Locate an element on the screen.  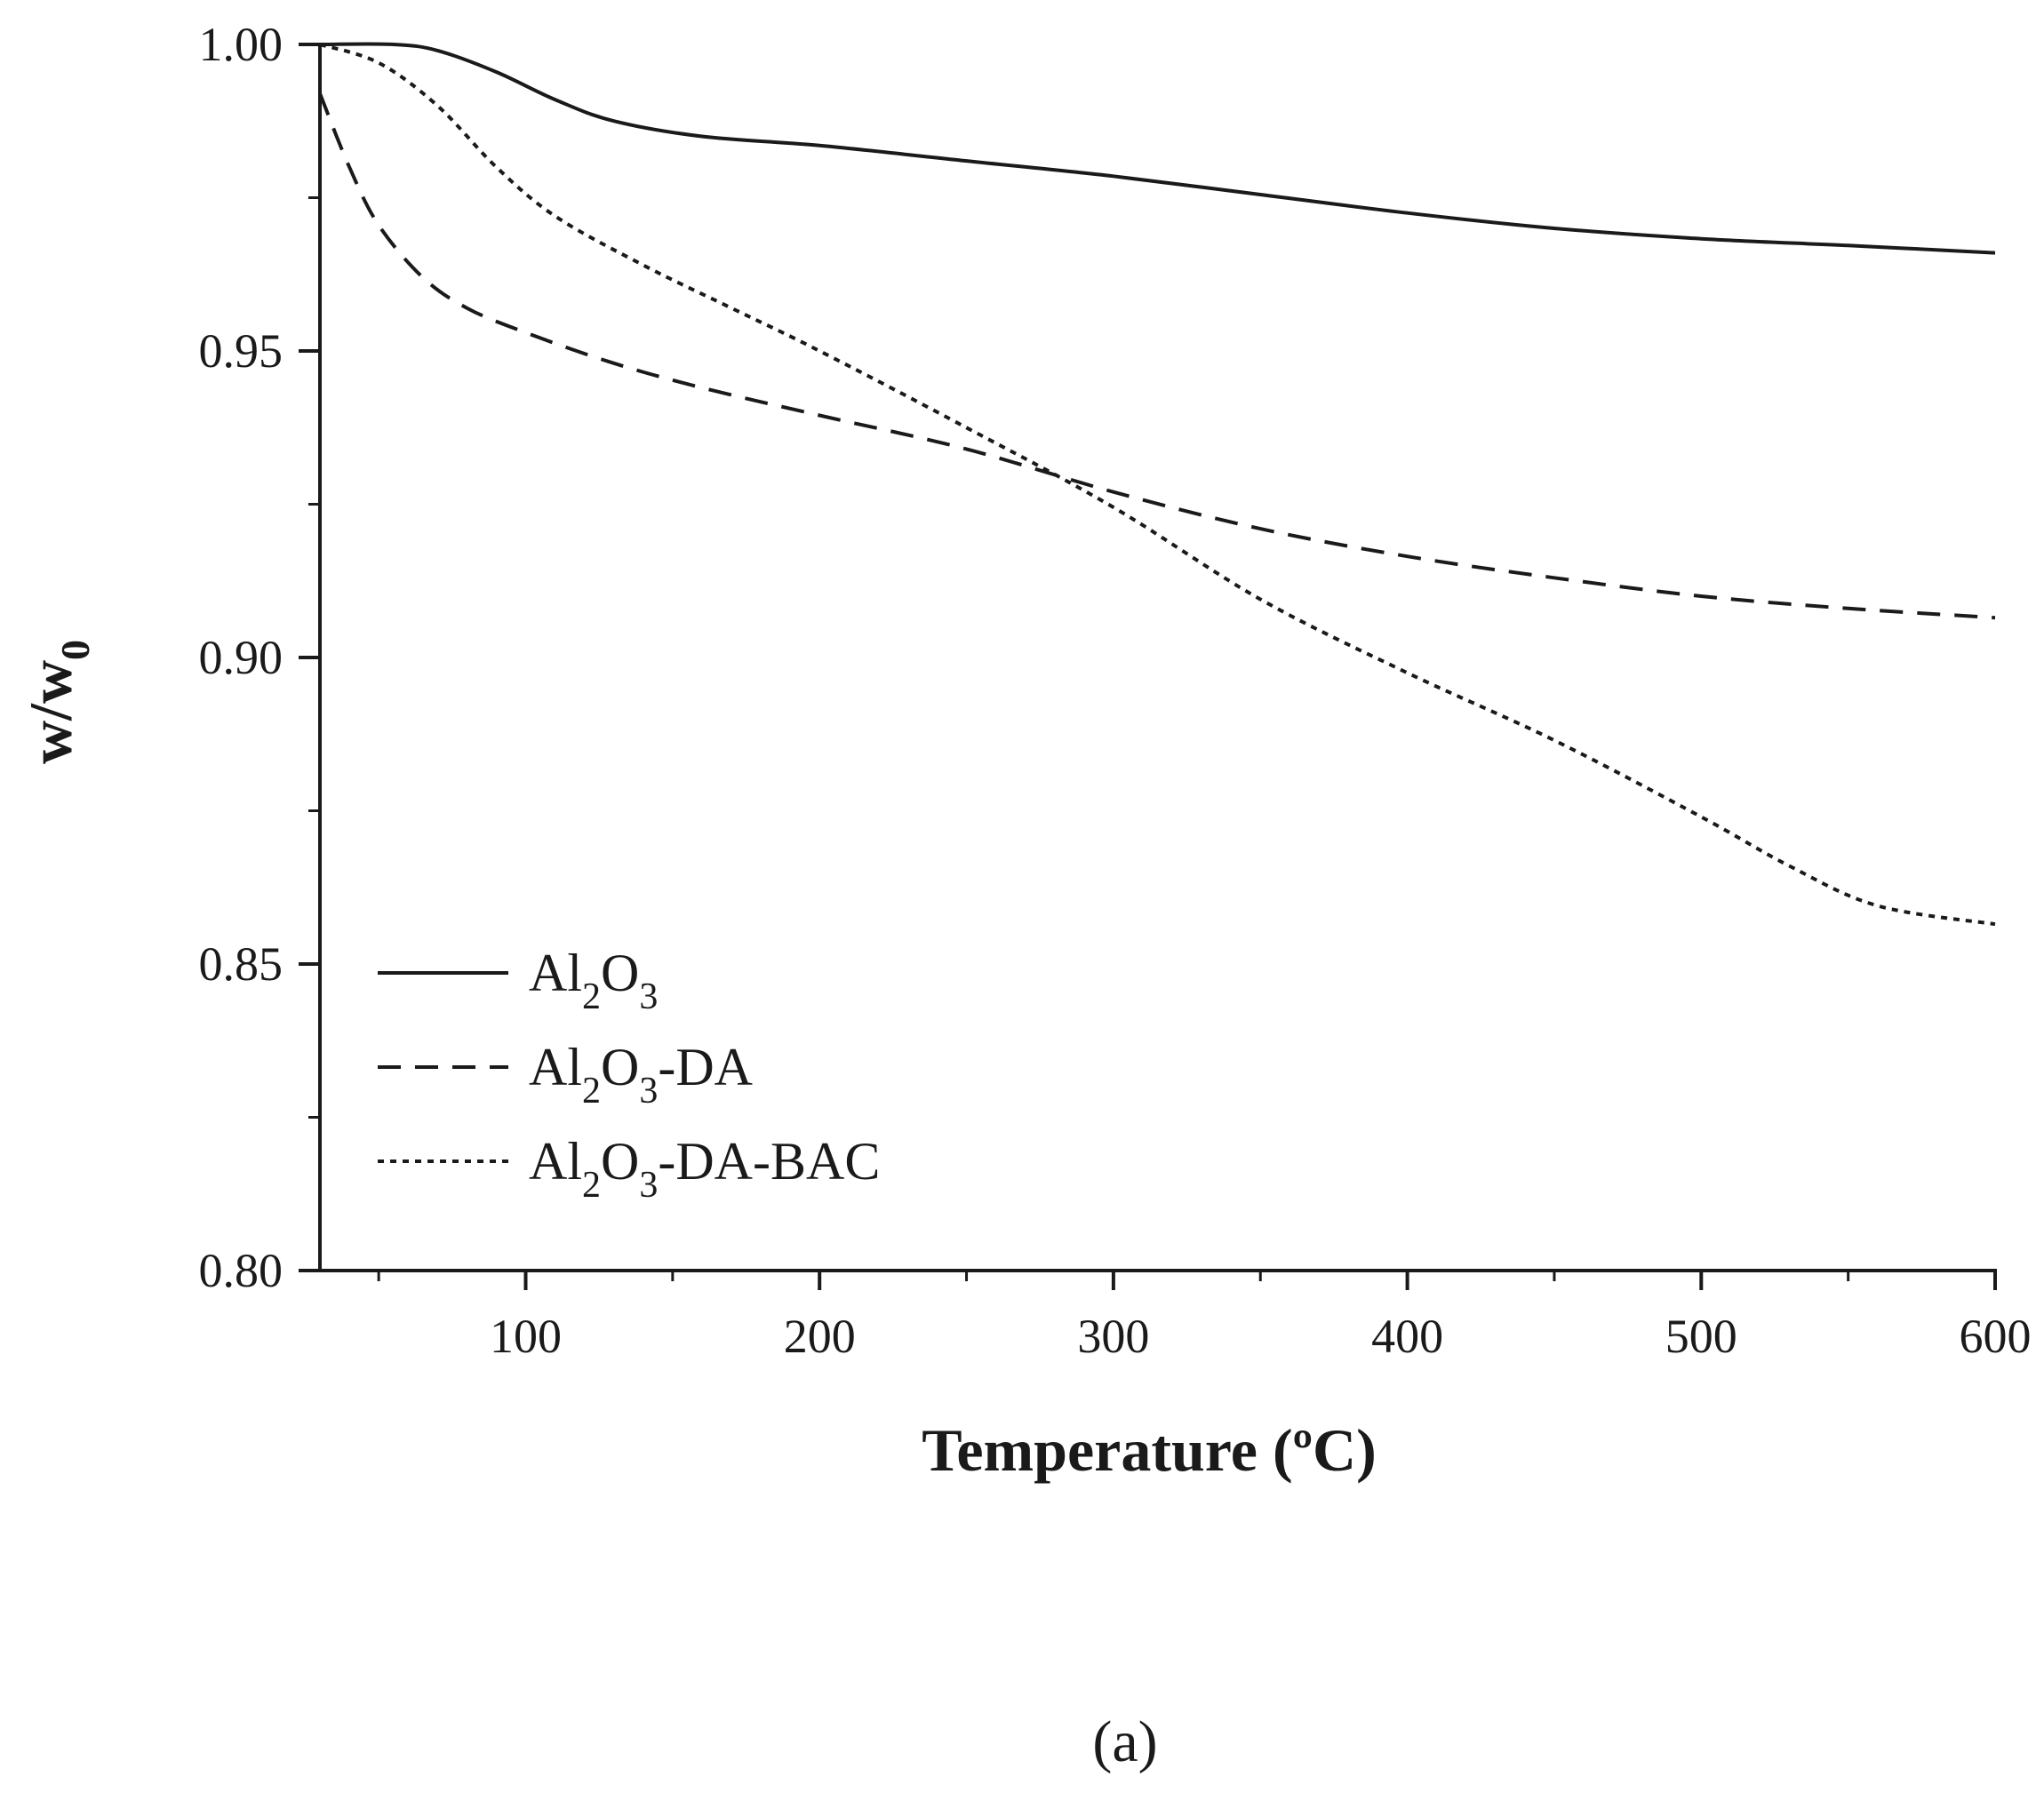
legend-label-3: Al2O3-DA-BAC is located at coordinates (704, 1169).